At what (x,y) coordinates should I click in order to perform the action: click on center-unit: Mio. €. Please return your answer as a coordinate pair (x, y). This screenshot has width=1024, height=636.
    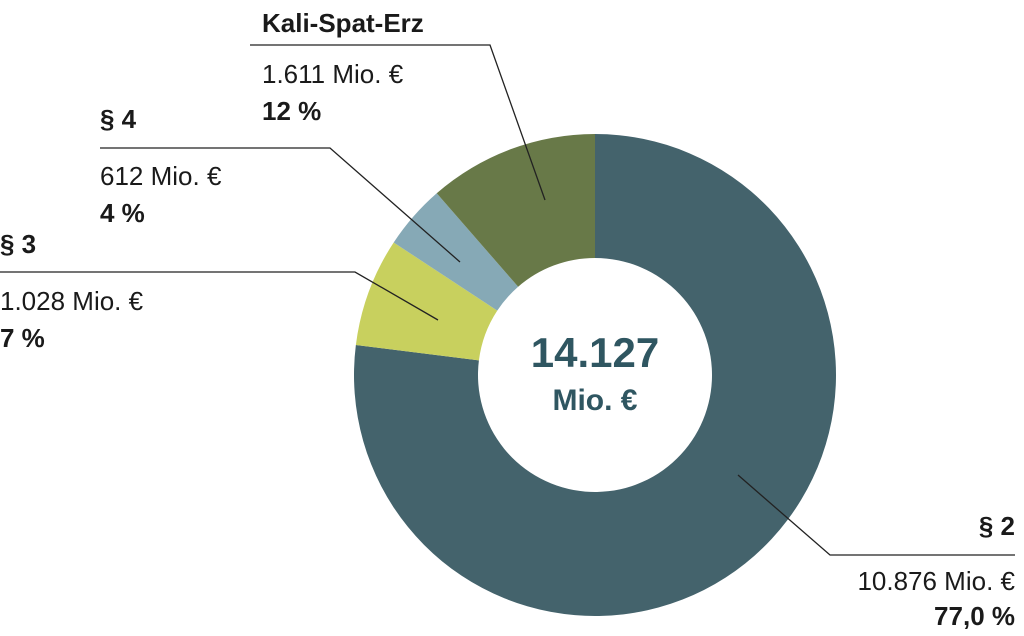
    Looking at the image, I should click on (594, 400).